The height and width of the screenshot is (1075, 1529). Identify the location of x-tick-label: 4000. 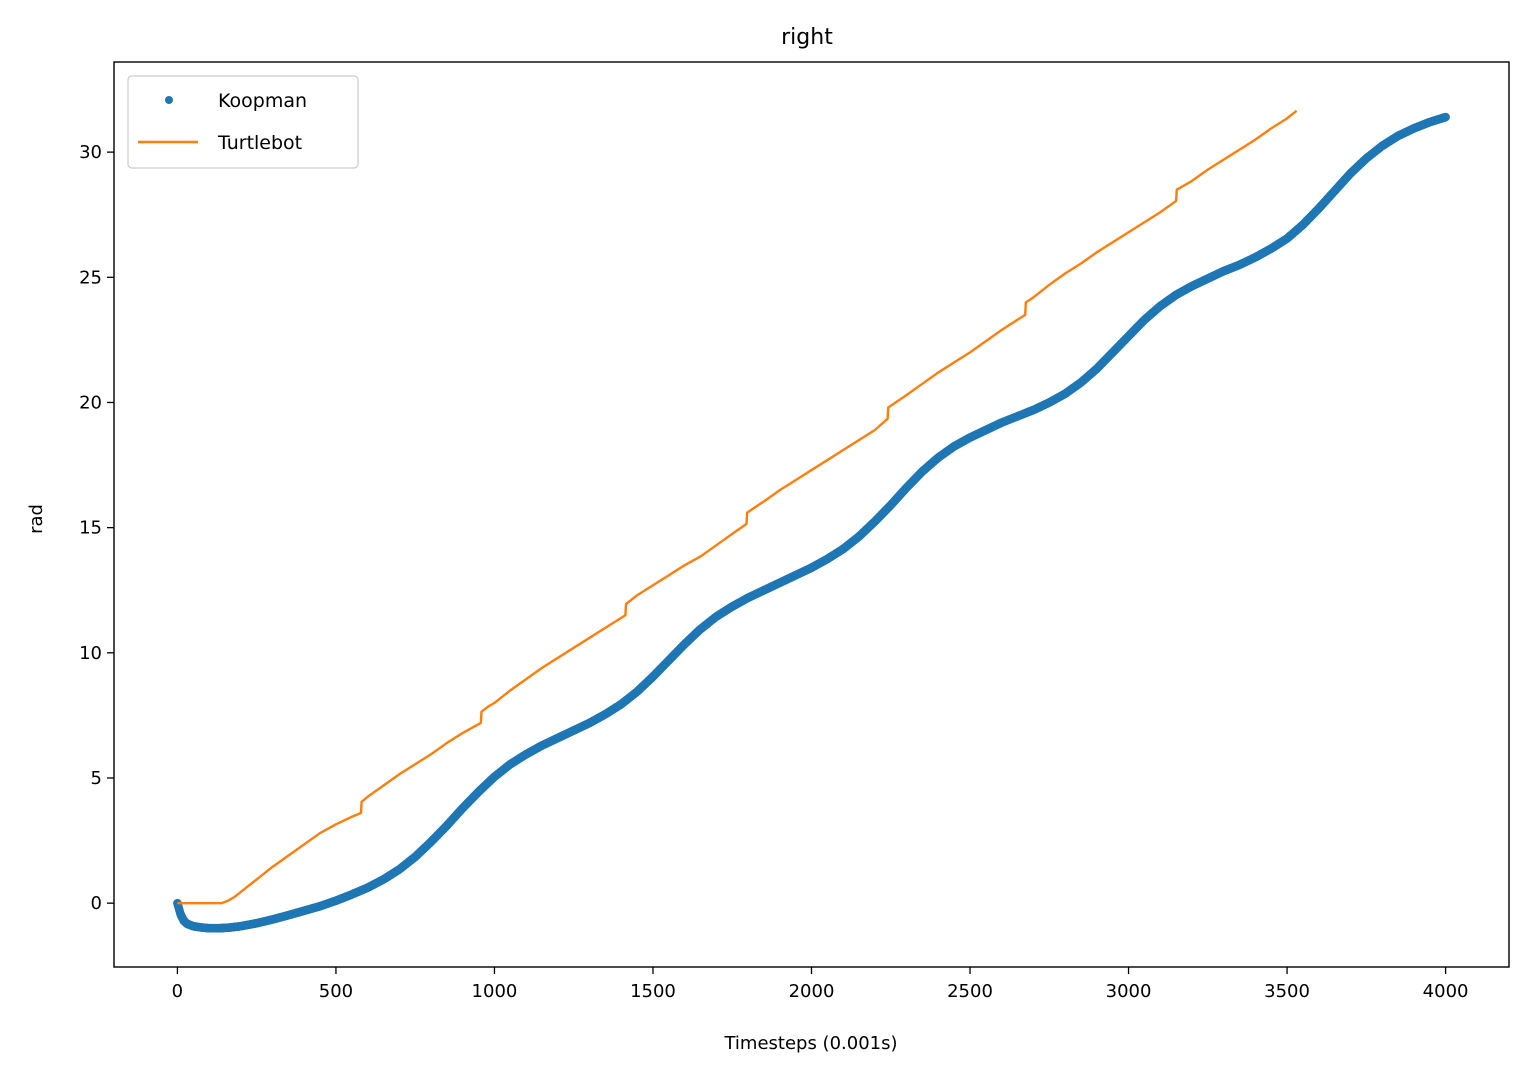
(1446, 991).